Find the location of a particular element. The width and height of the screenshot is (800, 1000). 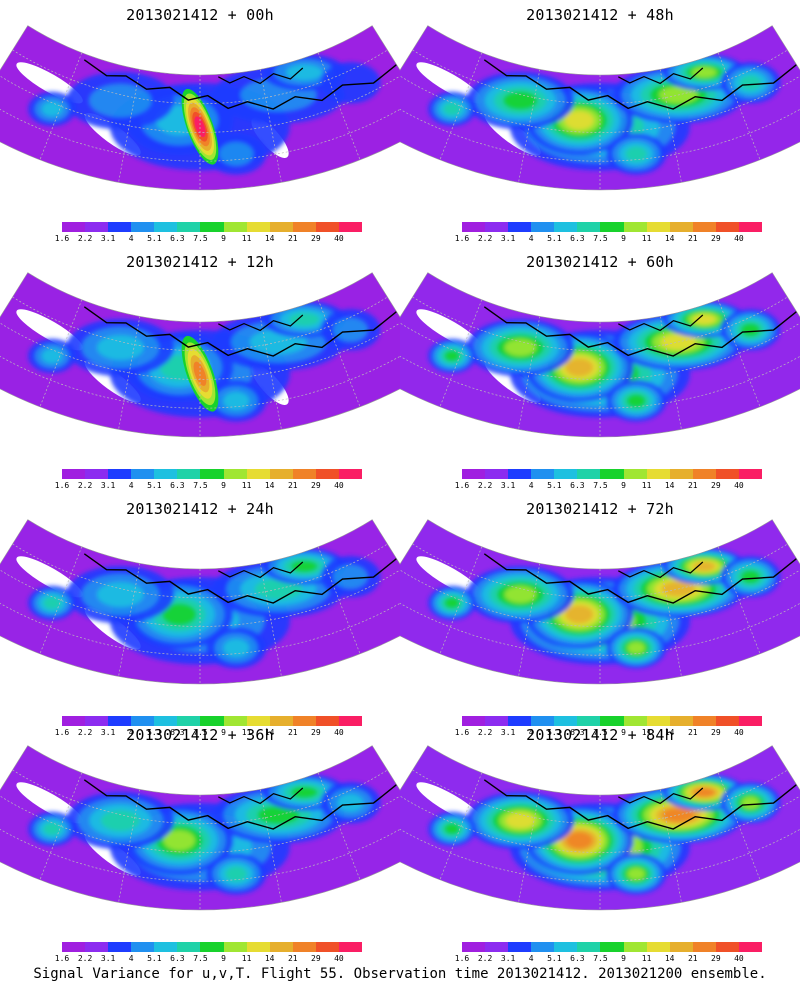

colorbar-tick-label: 2.2 is located at coordinates (485, 958).